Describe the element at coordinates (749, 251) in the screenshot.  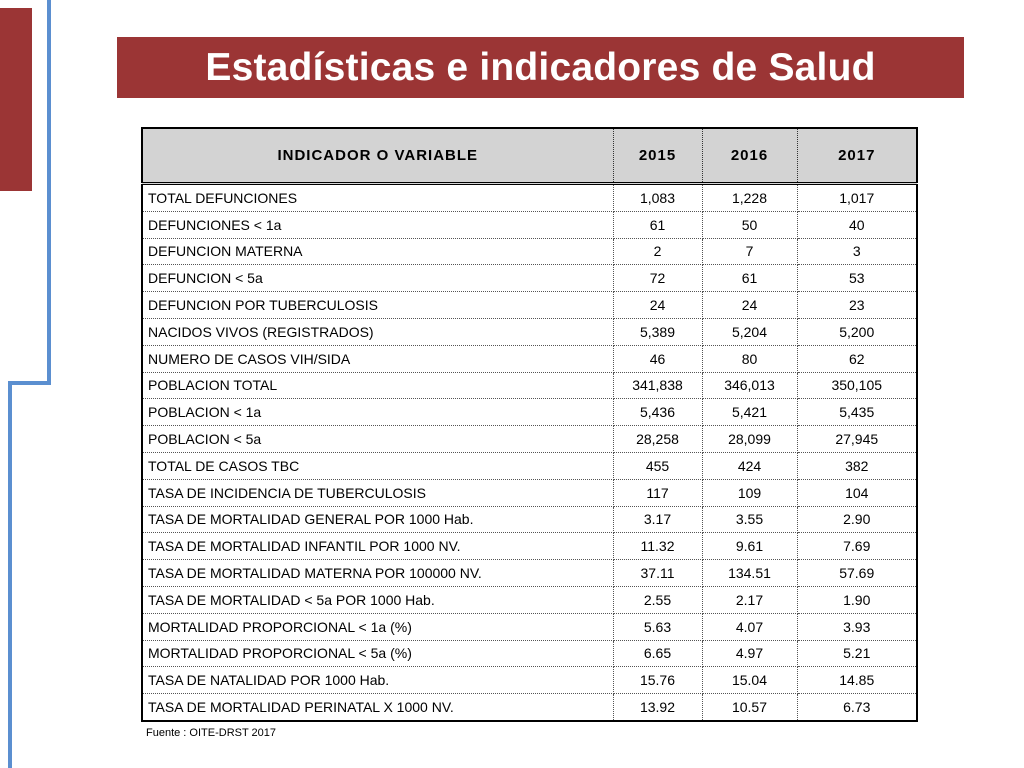
I see `value-cell-2016: 7` at that location.